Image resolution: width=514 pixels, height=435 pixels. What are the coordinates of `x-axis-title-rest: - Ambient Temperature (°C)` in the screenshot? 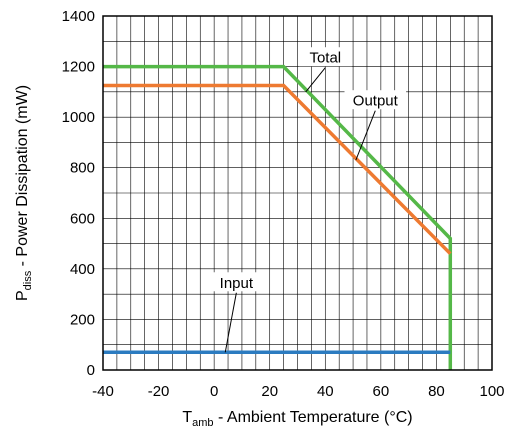 It's located at (313, 417).